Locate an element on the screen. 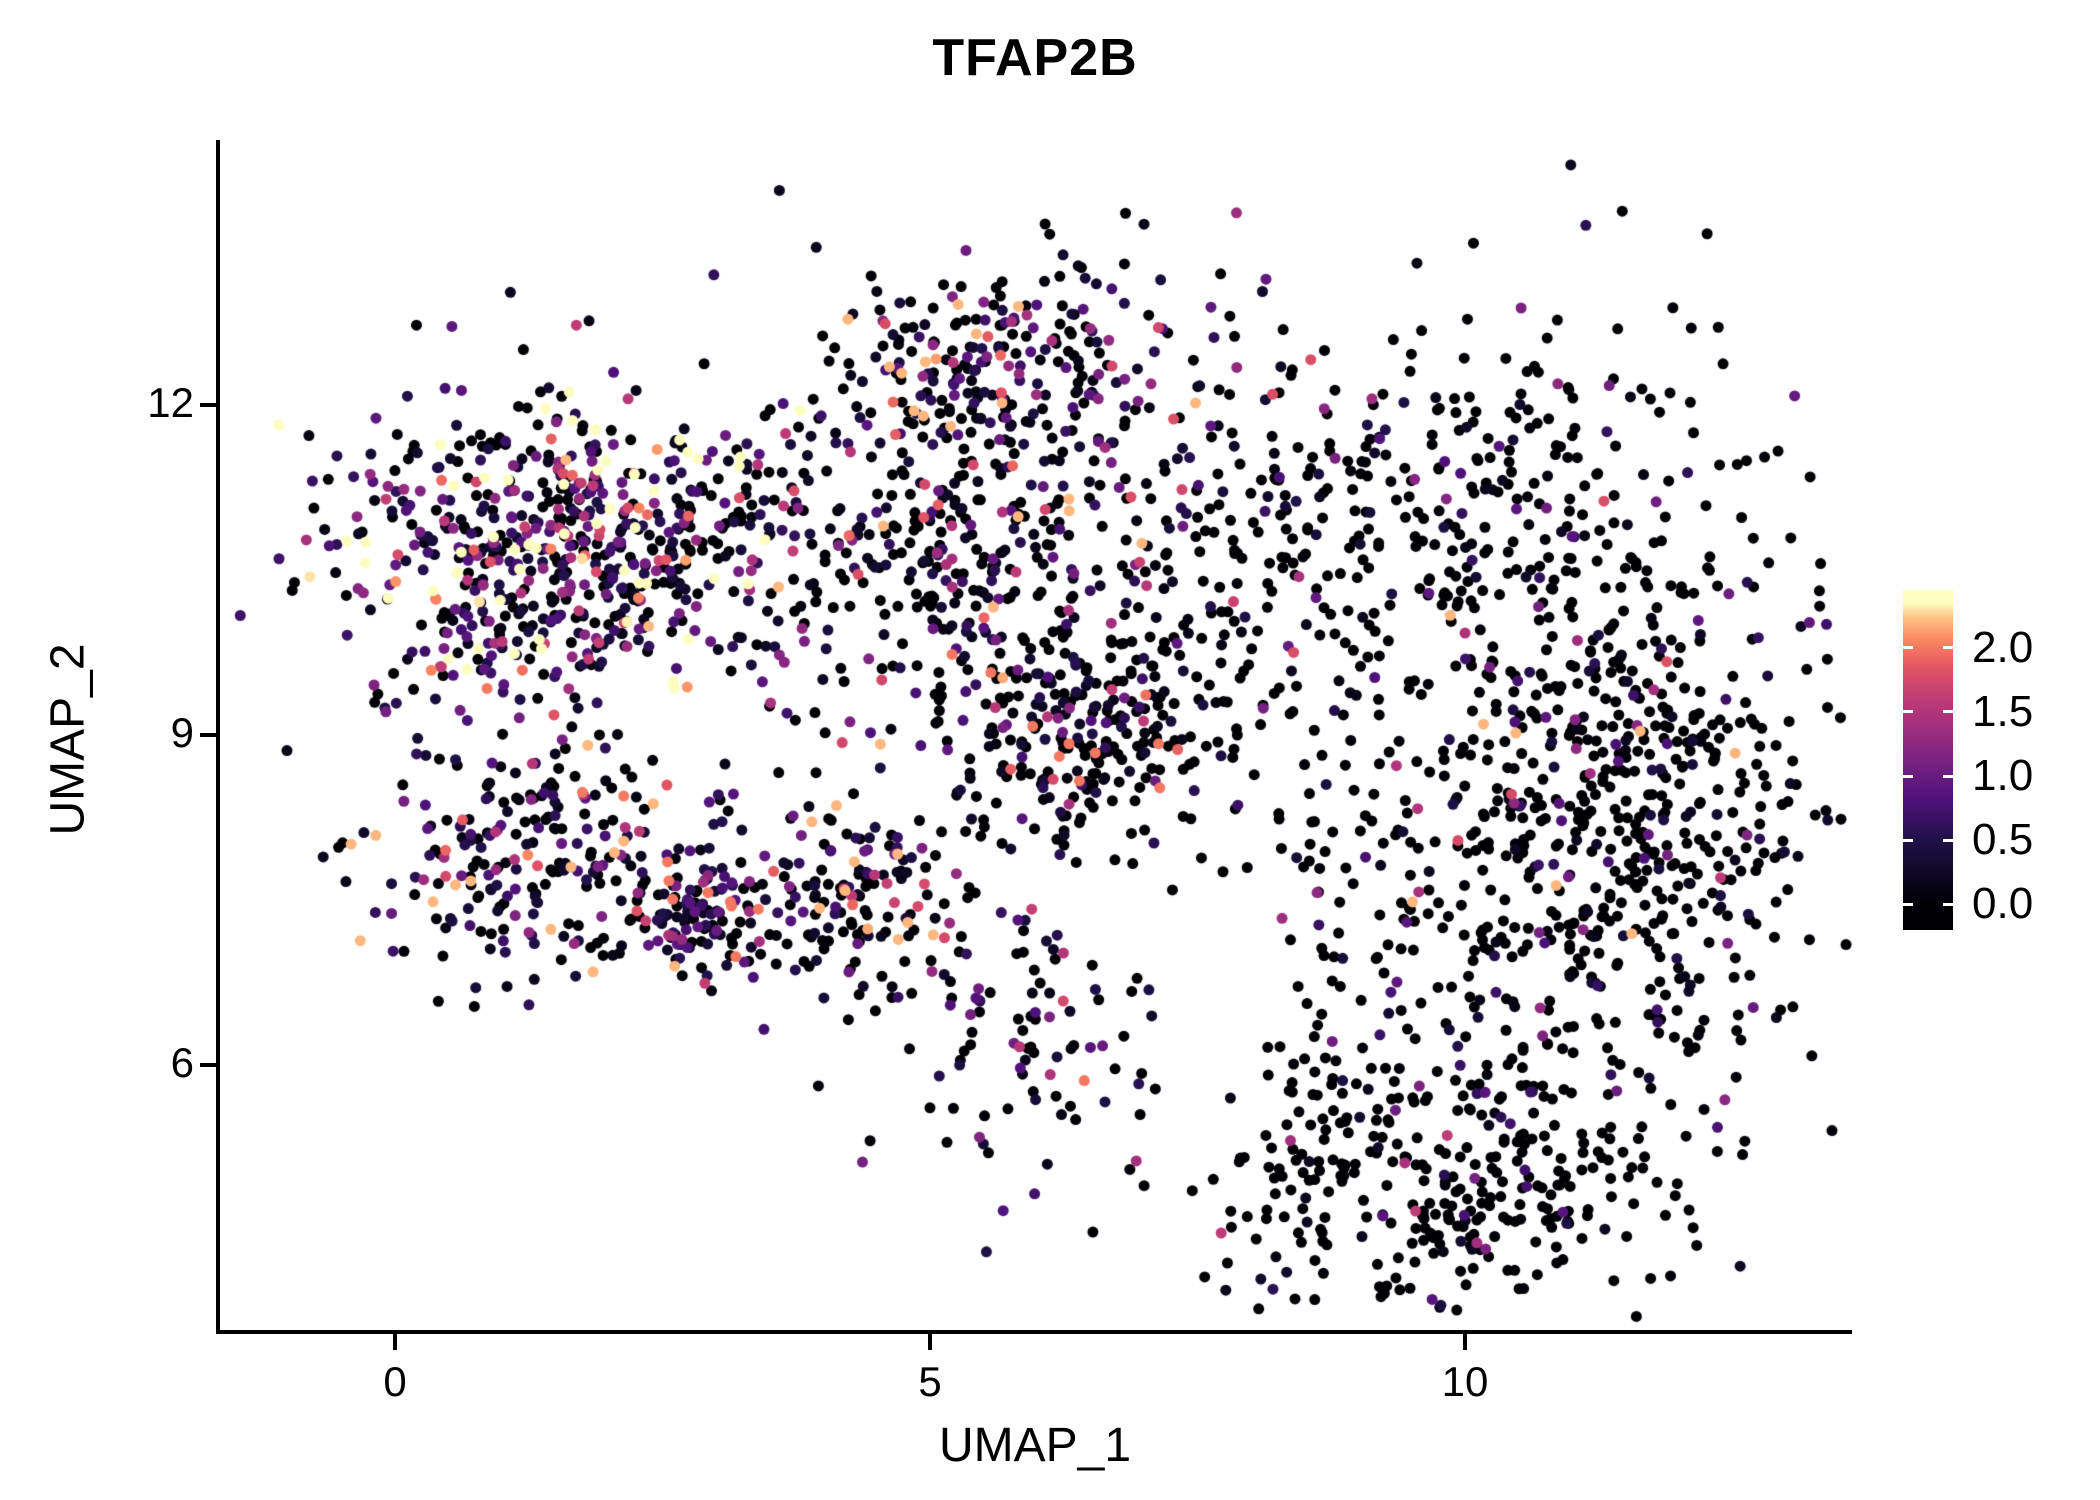  plot-title: TFAP2B is located at coordinates (1035, 58).